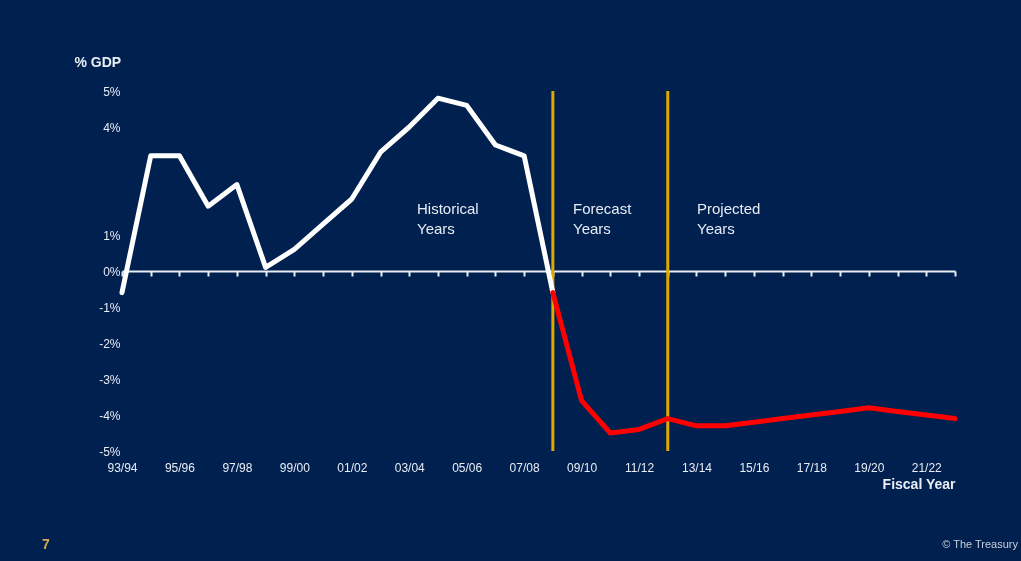 The width and height of the screenshot is (1021, 561). What do you see at coordinates (237, 467) in the screenshot?
I see `x-tick-label: 97/98` at bounding box center [237, 467].